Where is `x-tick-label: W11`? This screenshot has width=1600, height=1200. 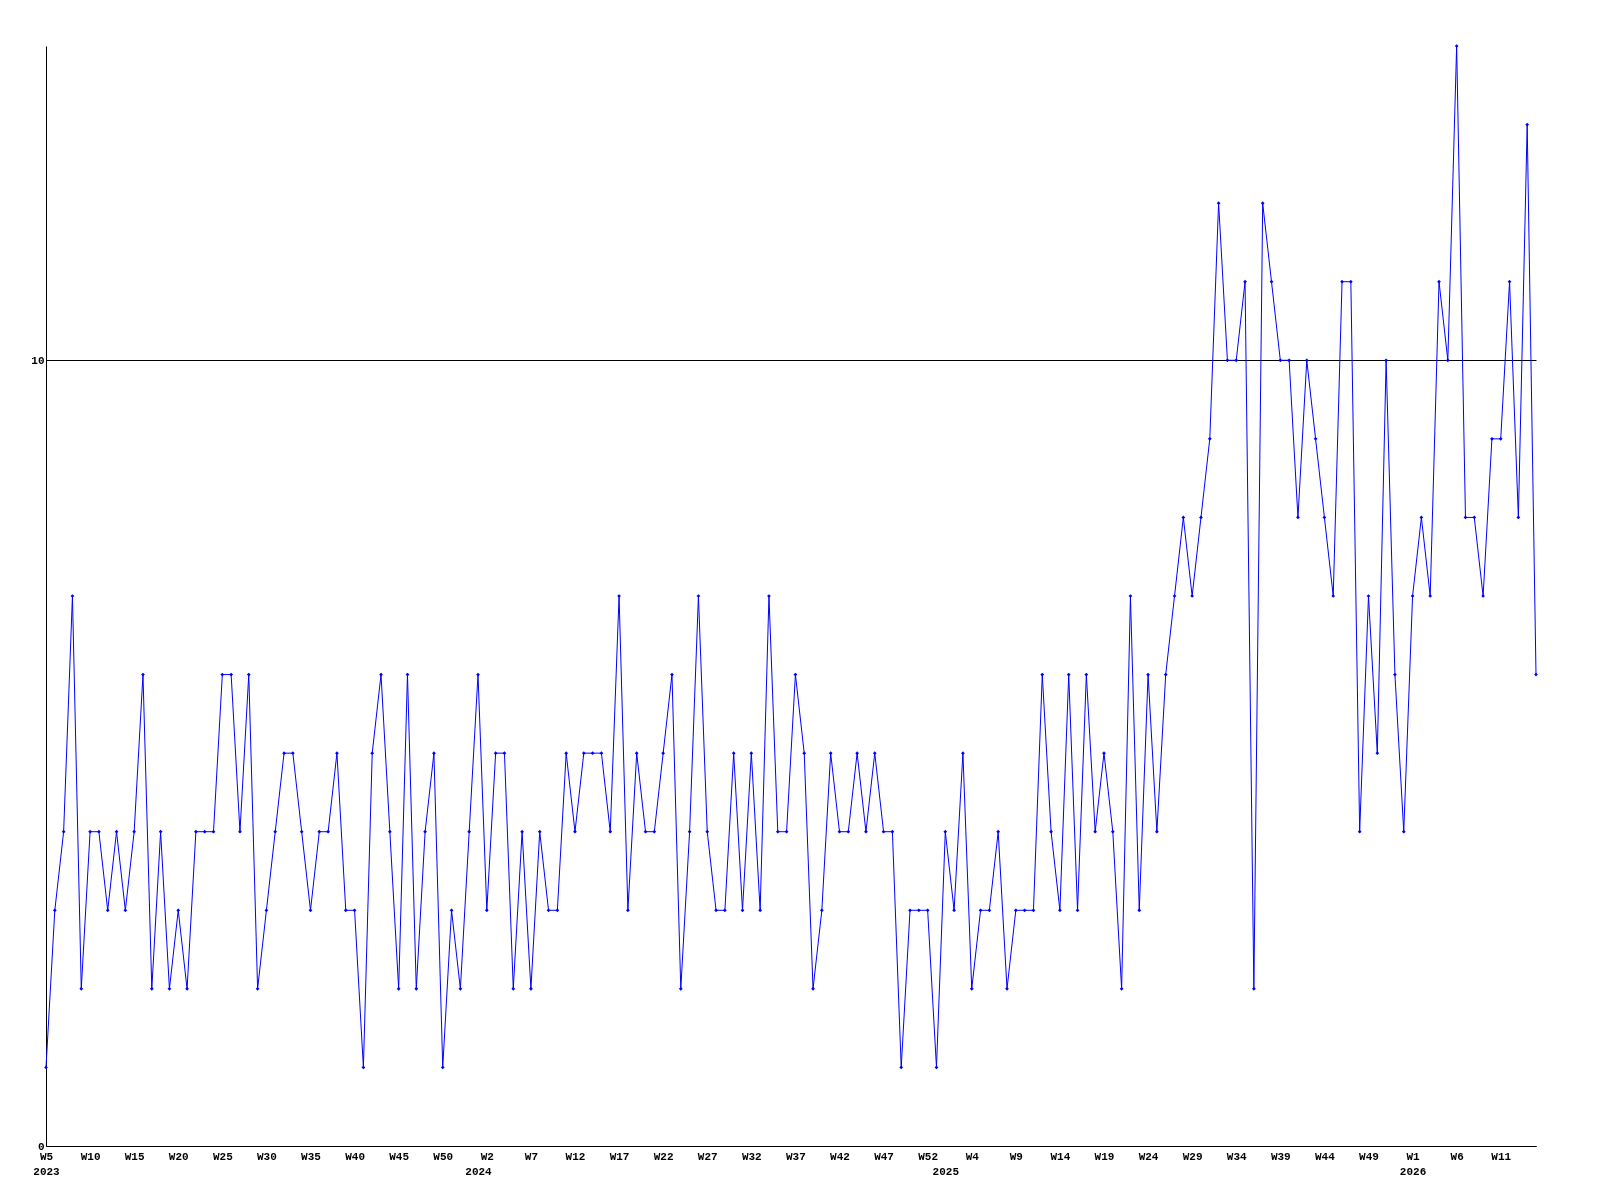
x-tick-label: W11 is located at coordinates (1501, 1156).